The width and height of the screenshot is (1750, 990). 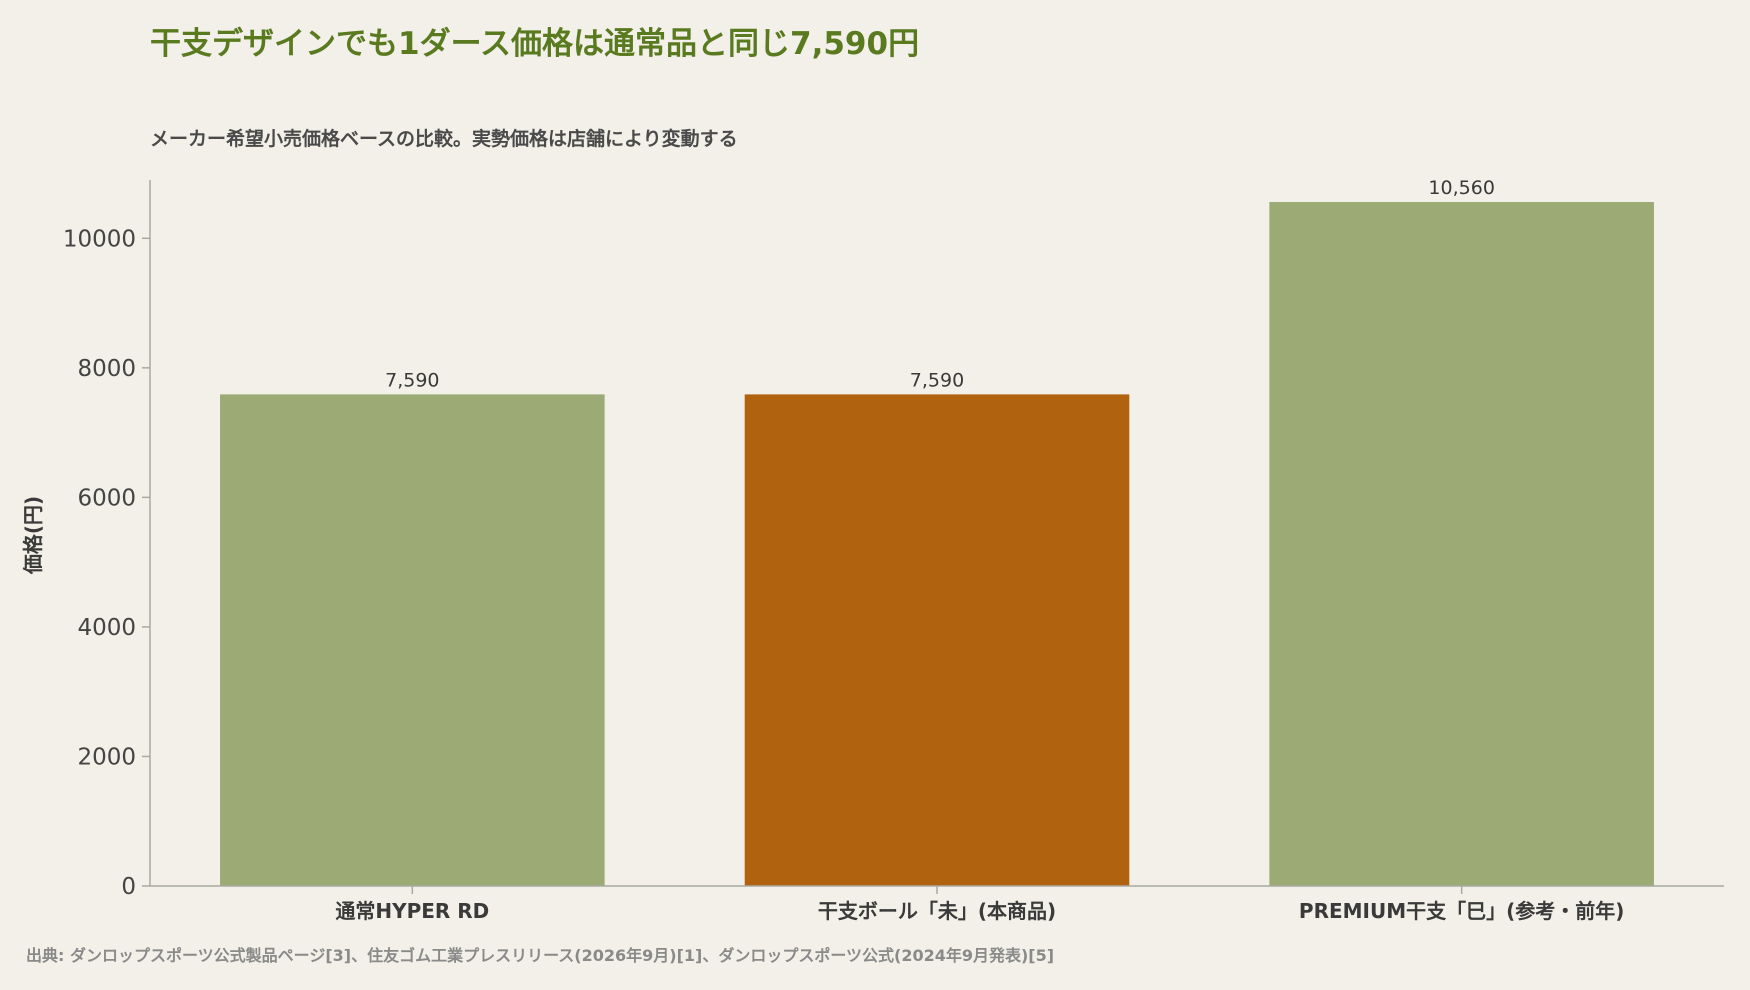 I want to click on chart-title: 干支デザインでも1ダース価格は通常品と同じ7,590円, so click(x=535, y=44).